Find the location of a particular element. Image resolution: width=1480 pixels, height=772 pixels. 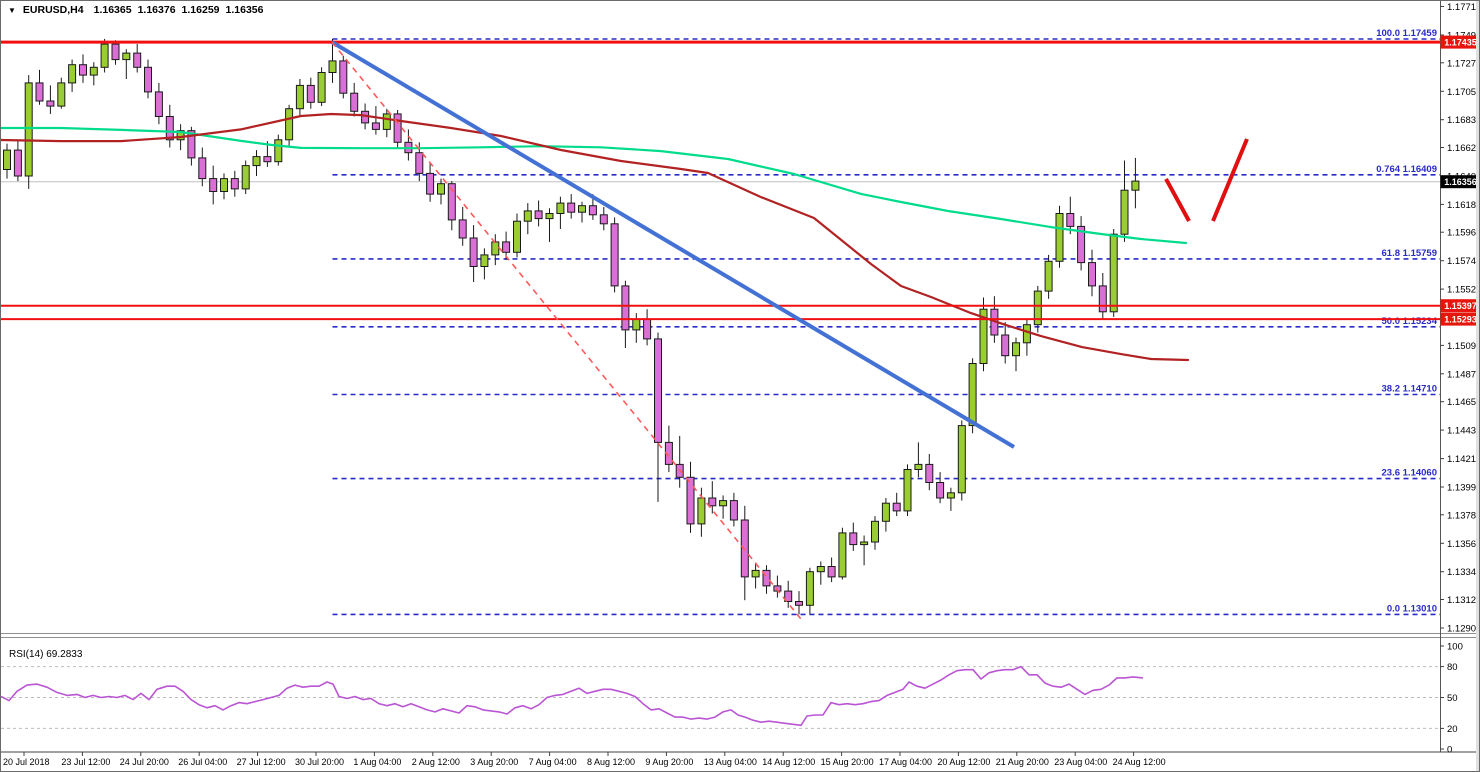

chevron-down-icon: ▼ is located at coordinates (12, 10).